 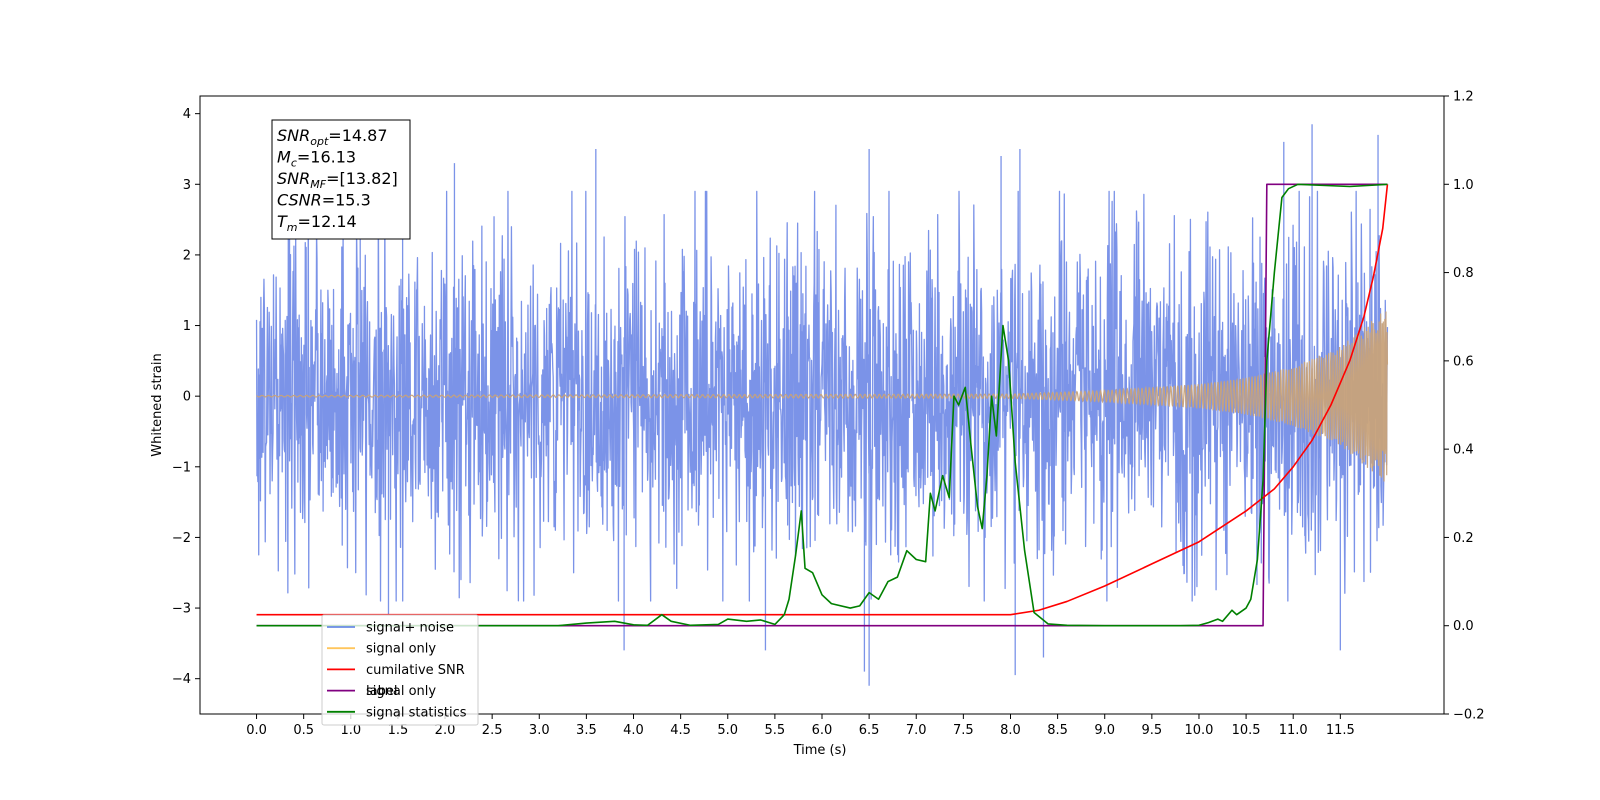 I want to click on legend-label: signal only, so click(x=401, y=649).